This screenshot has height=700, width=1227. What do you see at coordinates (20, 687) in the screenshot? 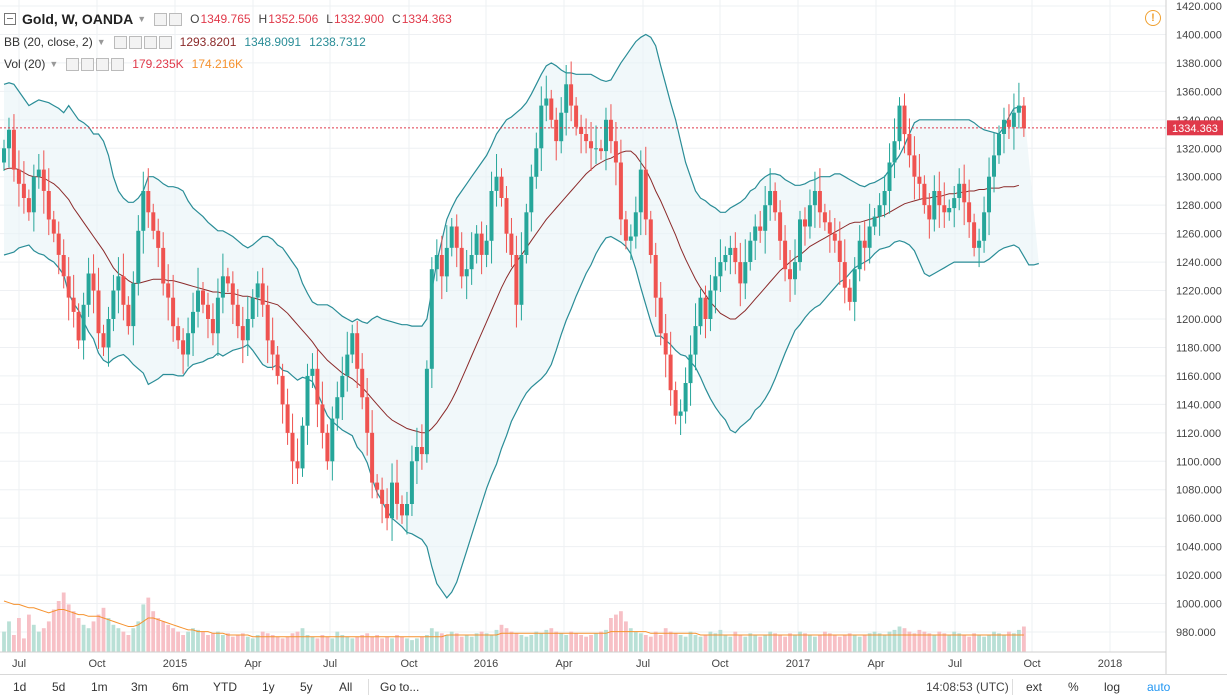
I see `range-1d: 1d` at bounding box center [20, 687].